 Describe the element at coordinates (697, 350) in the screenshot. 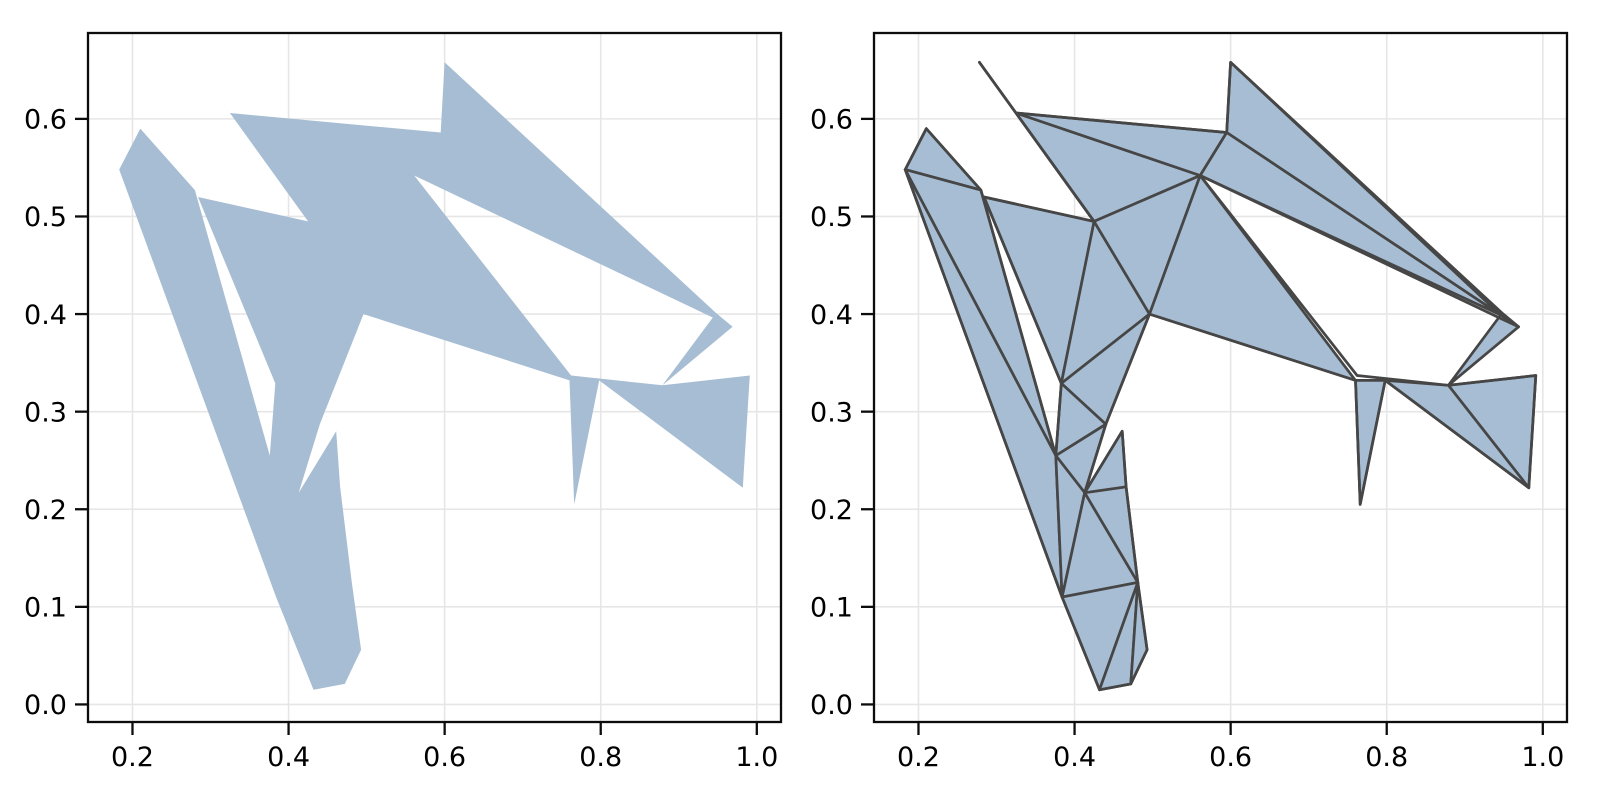

I see `polygon-fill-patch` at that location.